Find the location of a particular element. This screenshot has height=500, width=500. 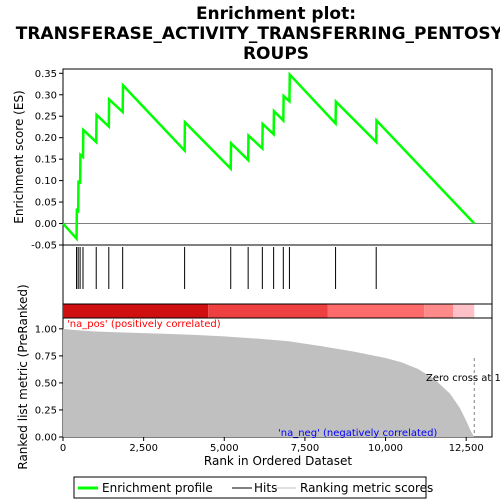

x-tick-label-5: 12,500 is located at coordinates (466, 448).